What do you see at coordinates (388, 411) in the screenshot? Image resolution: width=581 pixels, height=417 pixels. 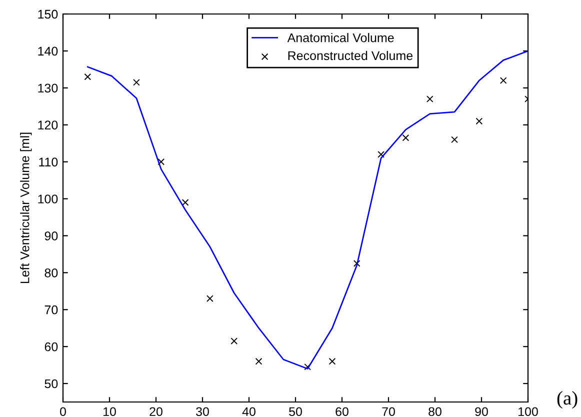 I see `x-tick-label: 70` at bounding box center [388, 411].